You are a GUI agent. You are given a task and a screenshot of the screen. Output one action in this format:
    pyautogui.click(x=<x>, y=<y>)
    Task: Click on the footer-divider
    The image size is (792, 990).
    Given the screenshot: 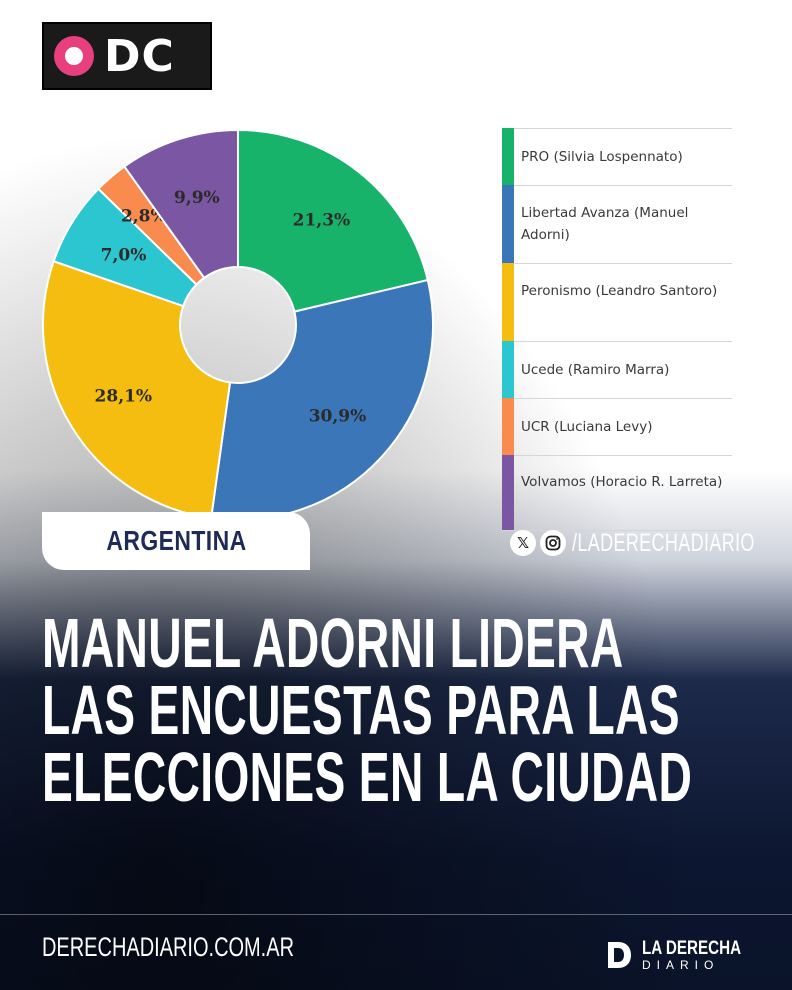 What is the action you would take?
    pyautogui.click(x=396, y=914)
    